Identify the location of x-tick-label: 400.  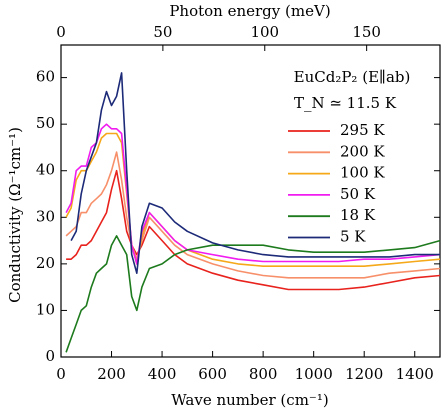
(162, 374).